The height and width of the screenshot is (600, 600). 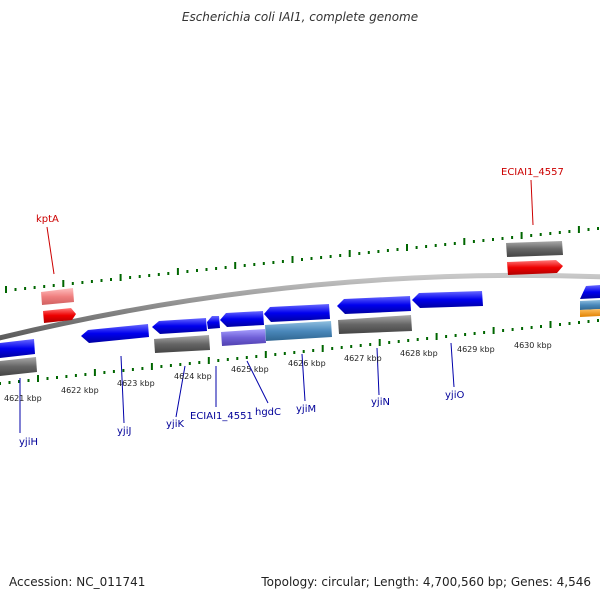 I want to click on cds-yjiO-arrow, so click(x=447, y=299).